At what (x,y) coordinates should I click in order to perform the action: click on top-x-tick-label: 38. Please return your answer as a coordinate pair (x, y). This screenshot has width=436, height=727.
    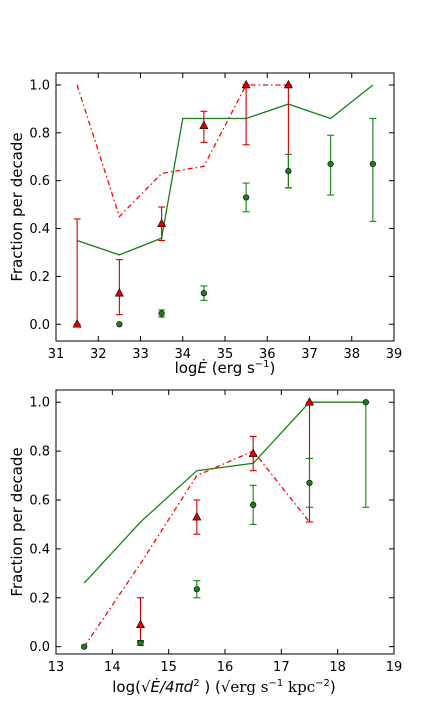
    Looking at the image, I should click on (351, 354).